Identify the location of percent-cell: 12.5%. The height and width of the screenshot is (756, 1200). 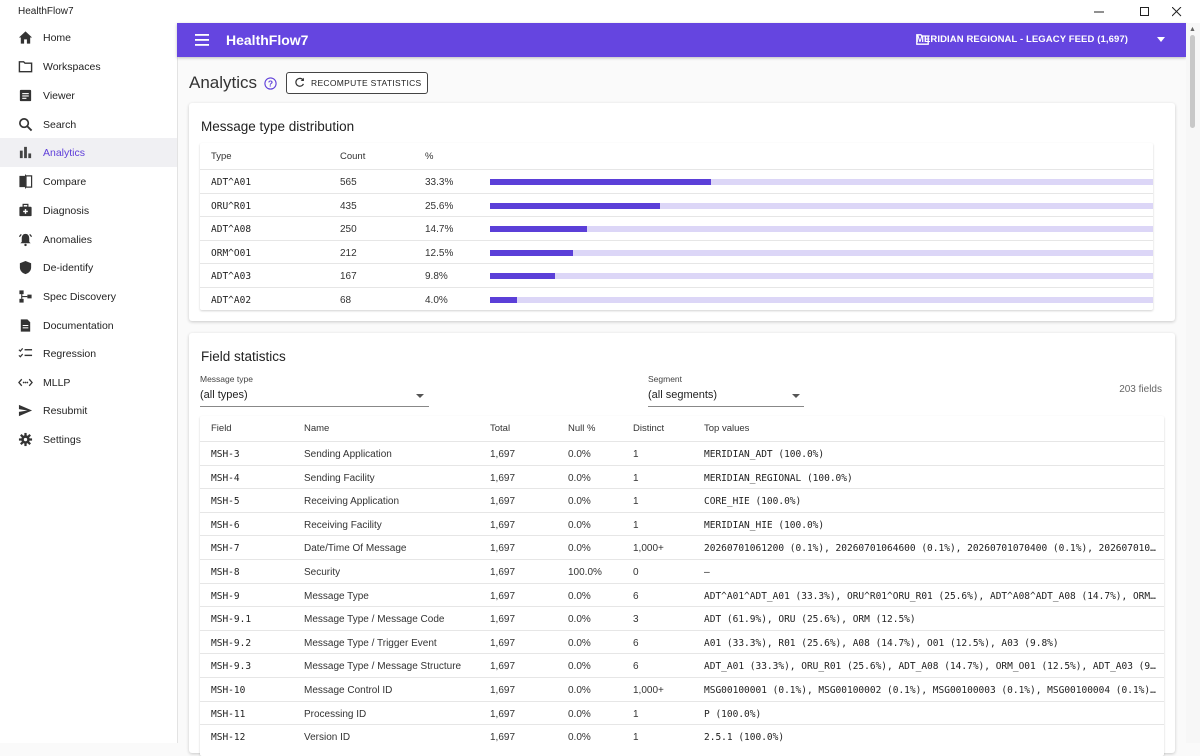
(439, 253).